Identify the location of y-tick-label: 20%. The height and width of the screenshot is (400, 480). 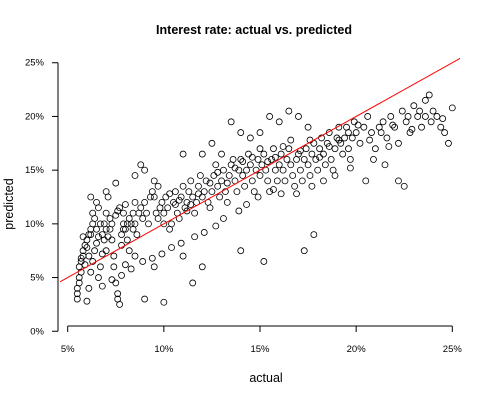
(35, 116).